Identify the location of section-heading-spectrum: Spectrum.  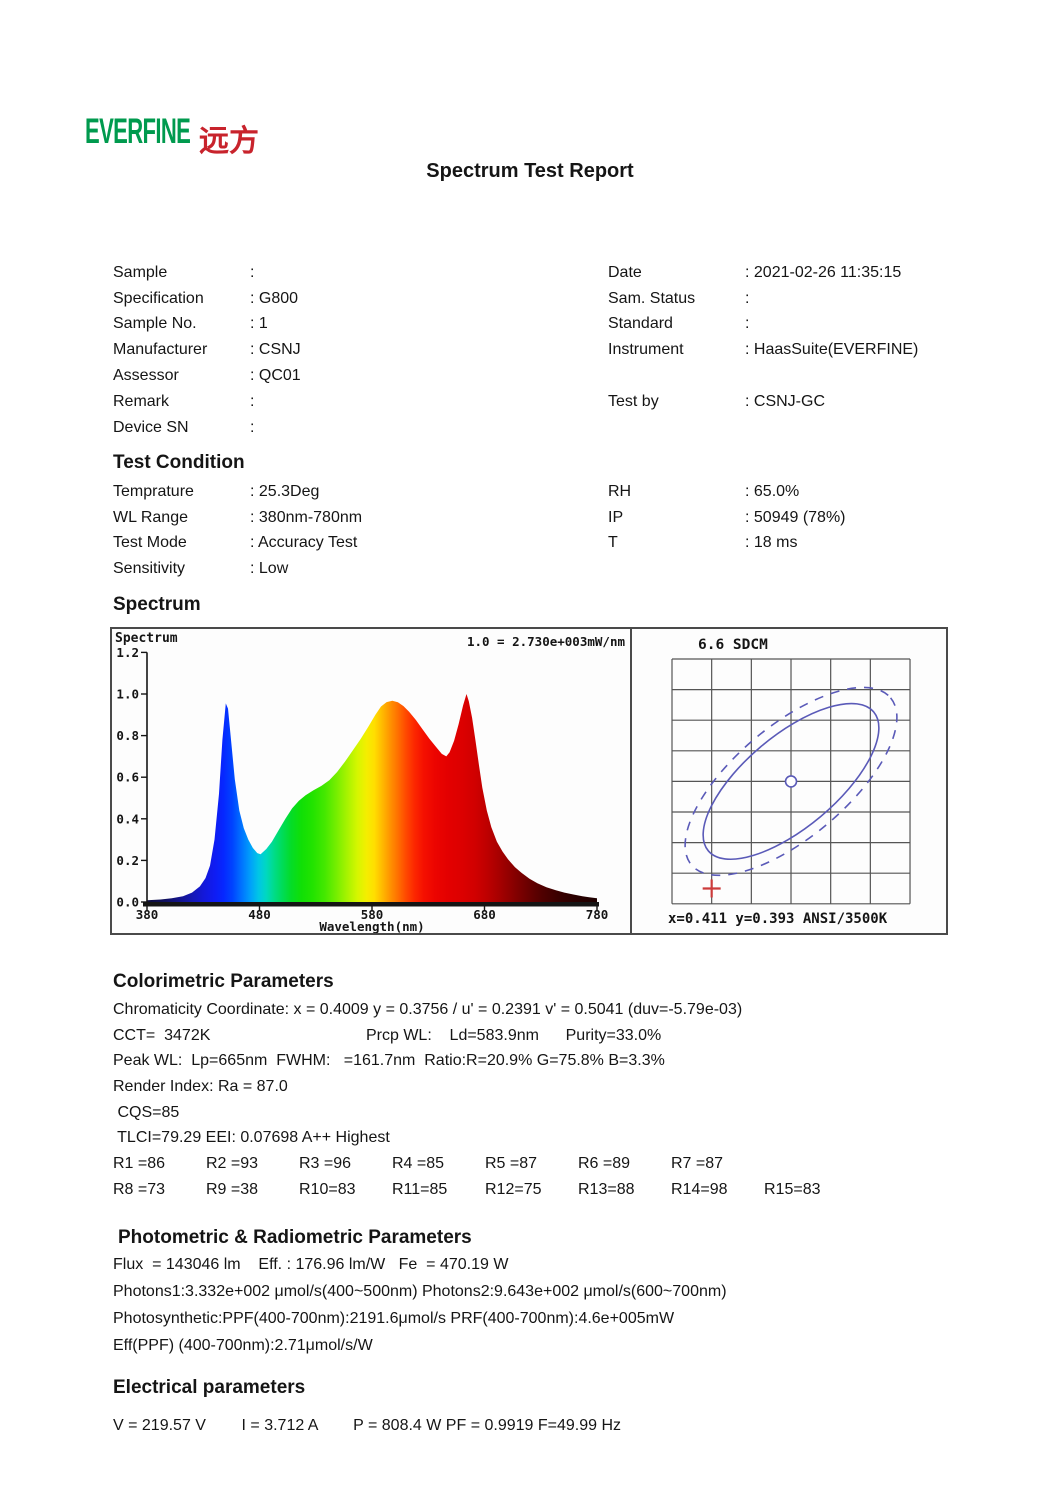
(157, 604).